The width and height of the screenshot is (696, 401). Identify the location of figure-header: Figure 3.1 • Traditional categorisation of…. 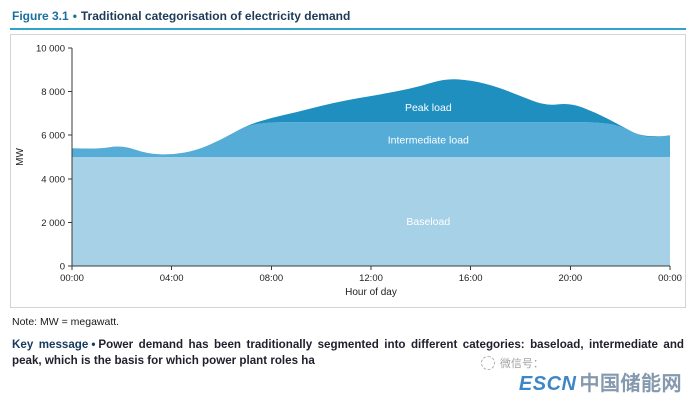
(348, 12).